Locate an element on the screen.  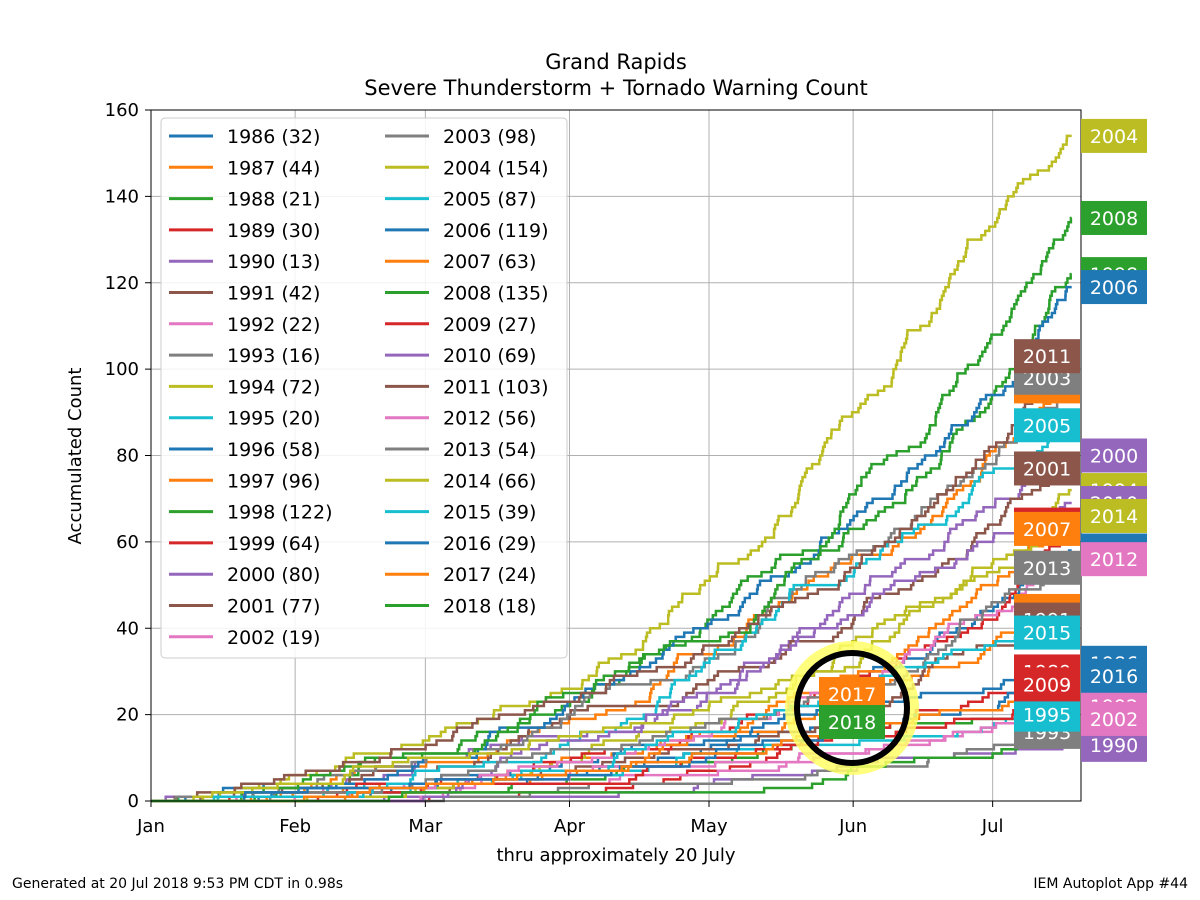
legend-entry-2003: 2003 (98) is located at coordinates (460, 137).